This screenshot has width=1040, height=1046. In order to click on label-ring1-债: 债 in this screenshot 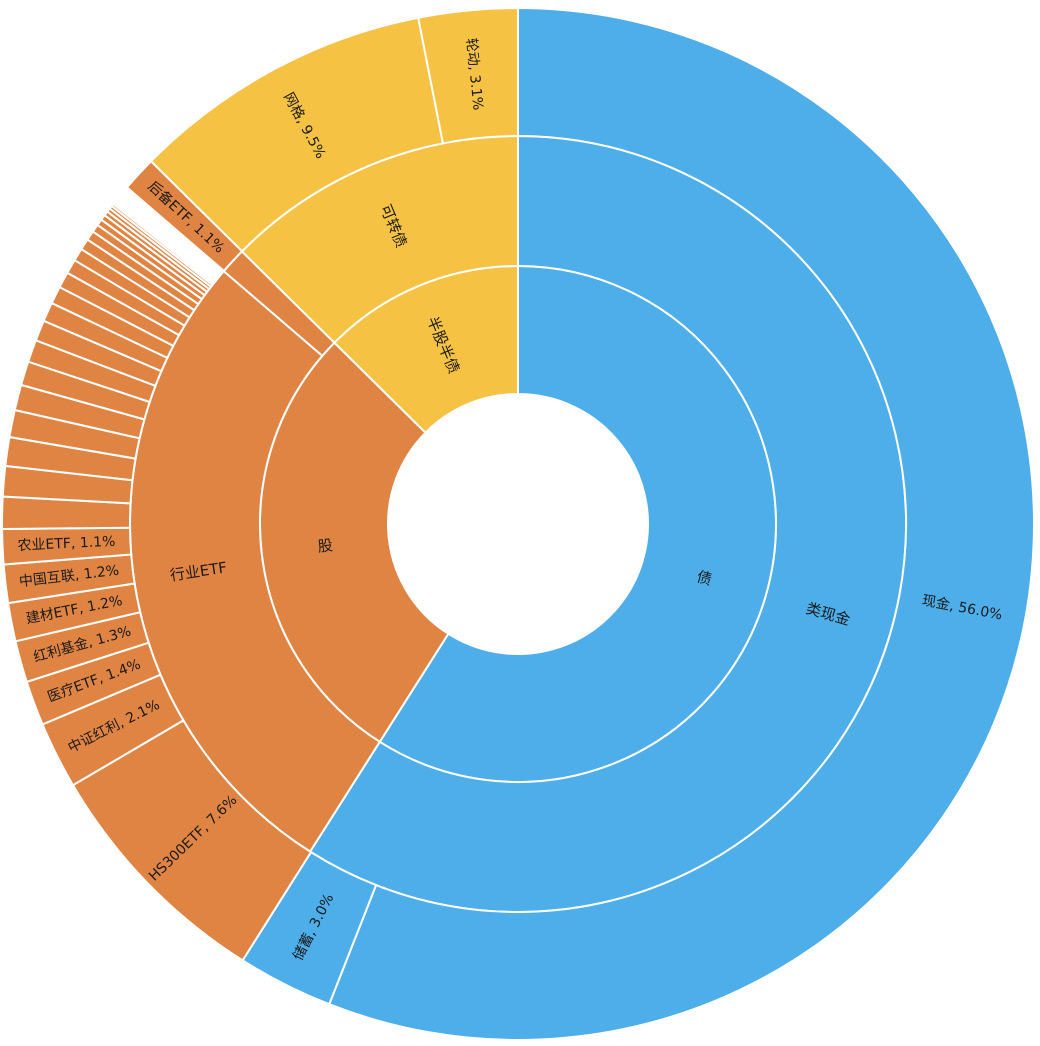, I will do `click(704, 577)`.